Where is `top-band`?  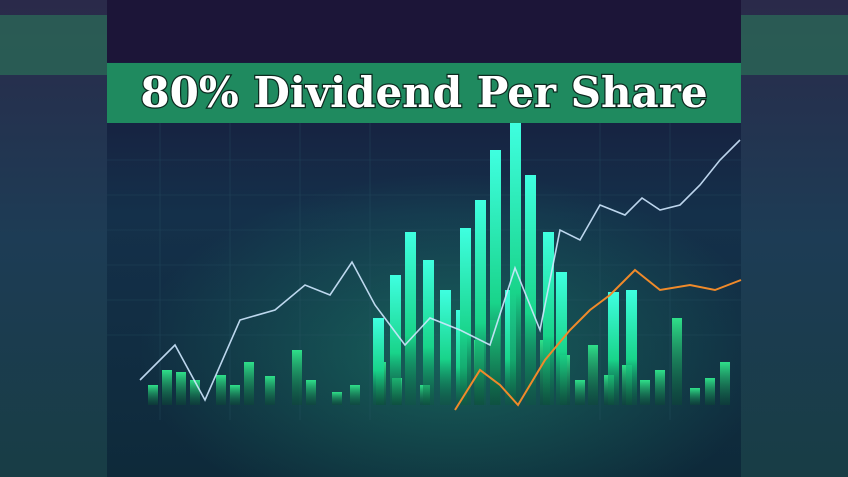 top-band is located at coordinates (424, 31).